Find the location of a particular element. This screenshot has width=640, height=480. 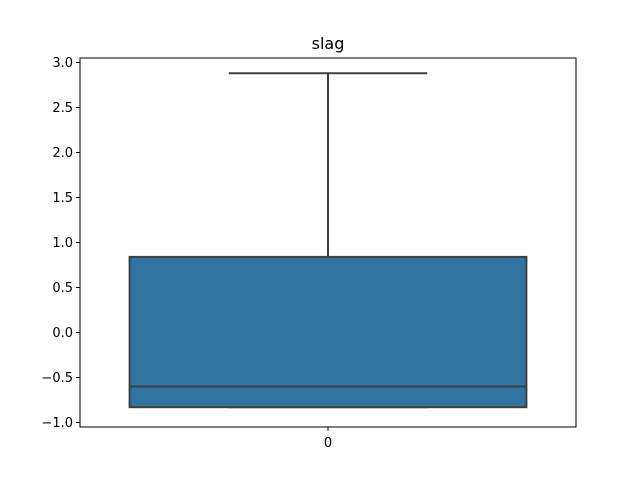

y-axis: −1.0 −0.5 0.0 0.5 1.0 1.5 2.0 2.5 3.0 is located at coordinates (60, 243).